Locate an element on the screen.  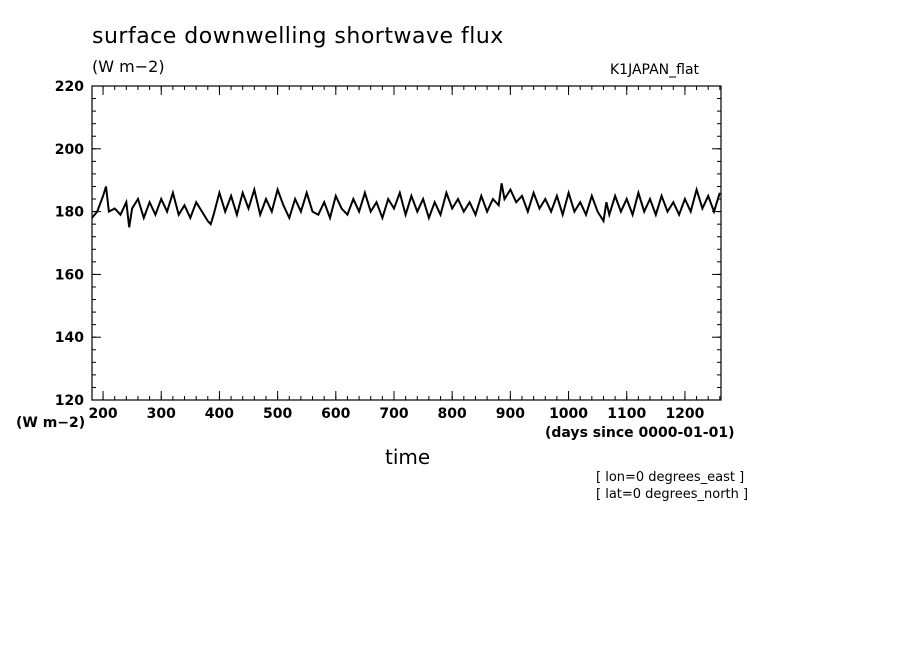
y-tick-label: 160 is located at coordinates (69, 275).